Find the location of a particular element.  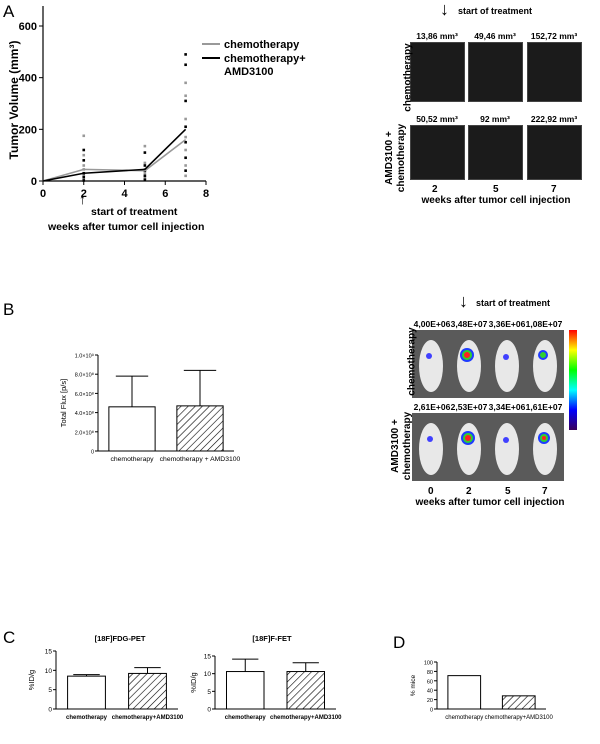

legend-label-2: chemotherapy+ is located at coordinates (265, 59).